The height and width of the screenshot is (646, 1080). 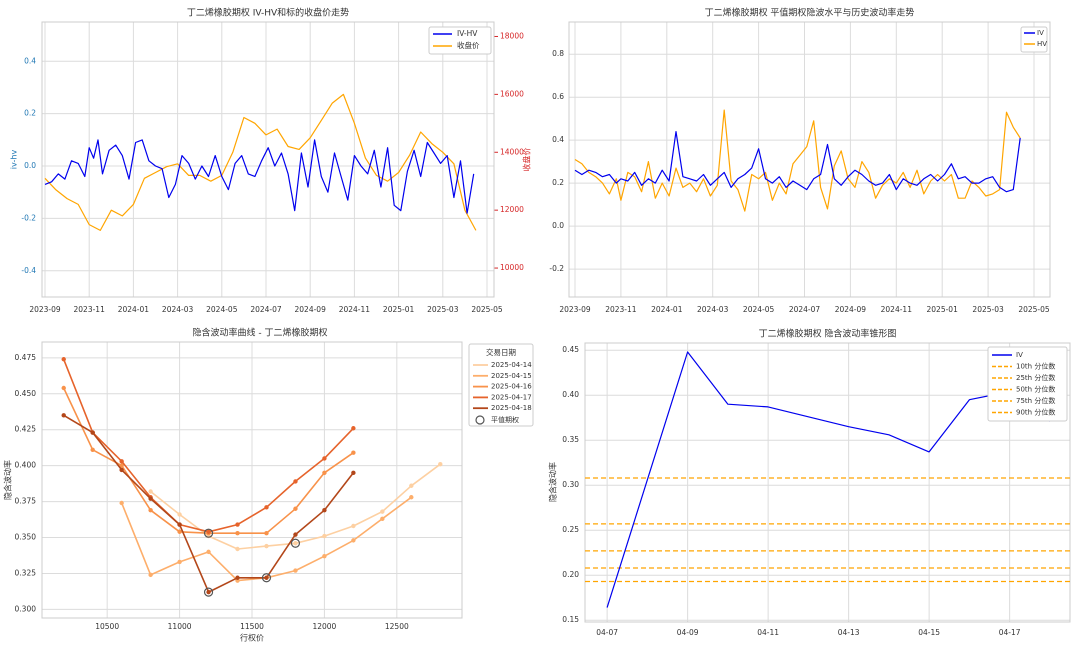 I want to click on p3-y-tick: 0.325, so click(x=26, y=572).